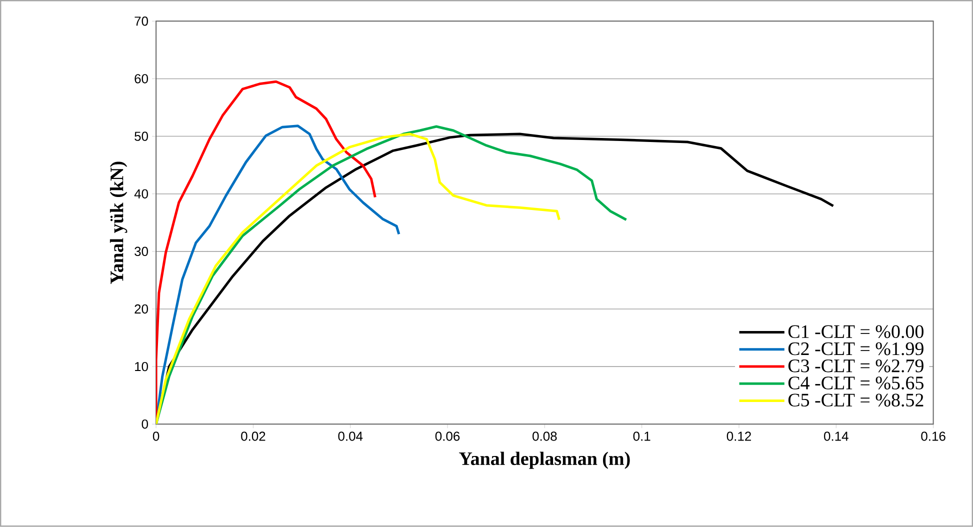 Image resolution: width=973 pixels, height=527 pixels. Describe the element at coordinates (141, 194) in the screenshot. I see `y-tick-label: 40` at that location.